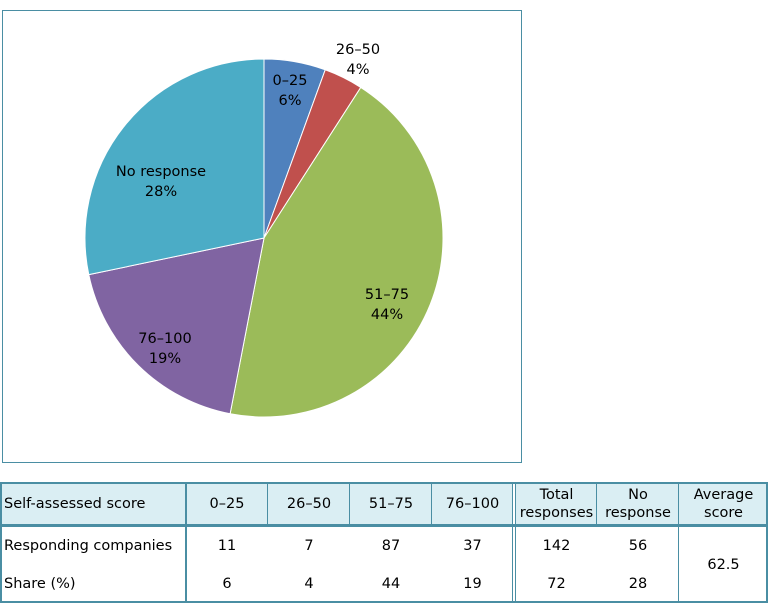 The height and width of the screenshot is (603, 768). What do you see at coordinates (227, 584) in the screenshot?
I see `table-cell: 6` at bounding box center [227, 584].